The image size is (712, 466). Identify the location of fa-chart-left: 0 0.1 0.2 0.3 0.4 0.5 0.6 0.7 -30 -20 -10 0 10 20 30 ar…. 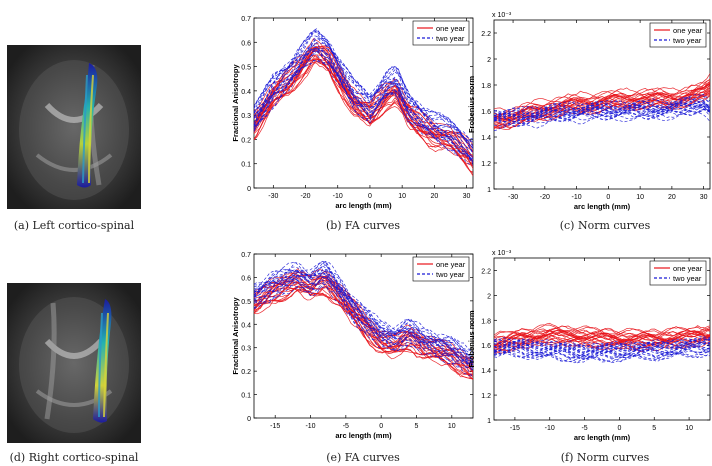
(352, 113).